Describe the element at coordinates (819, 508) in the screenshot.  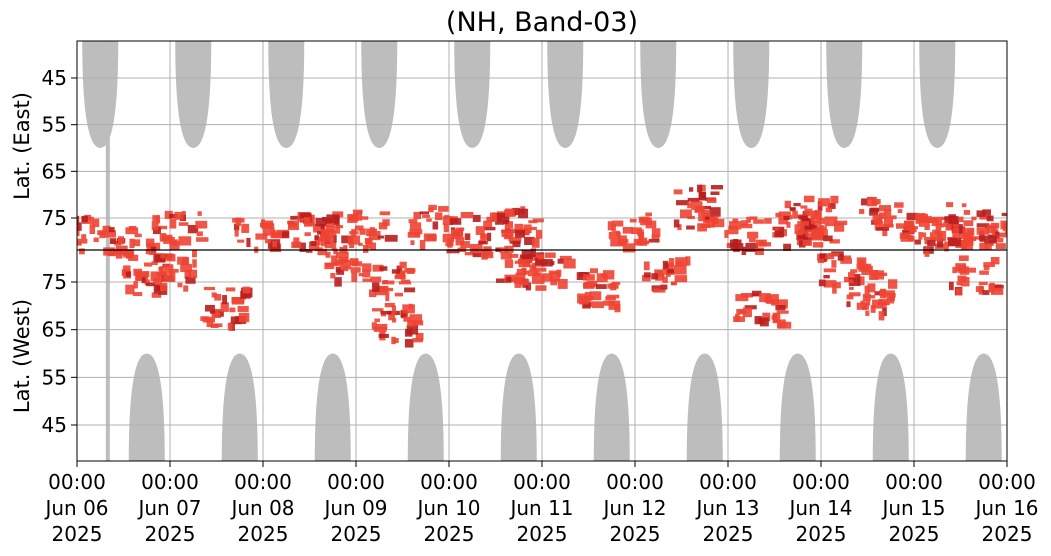
I see `x-tick-label: 00:00 Jun 14 2025` at that location.